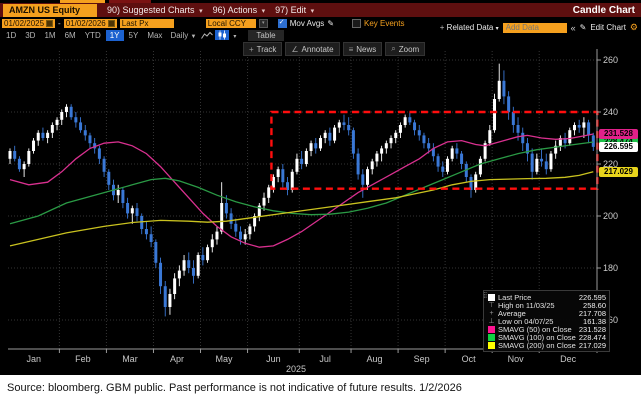 The height and width of the screenshot is (400, 641). I want to click on related-data-button: + Related Data ▾, so click(469, 27).